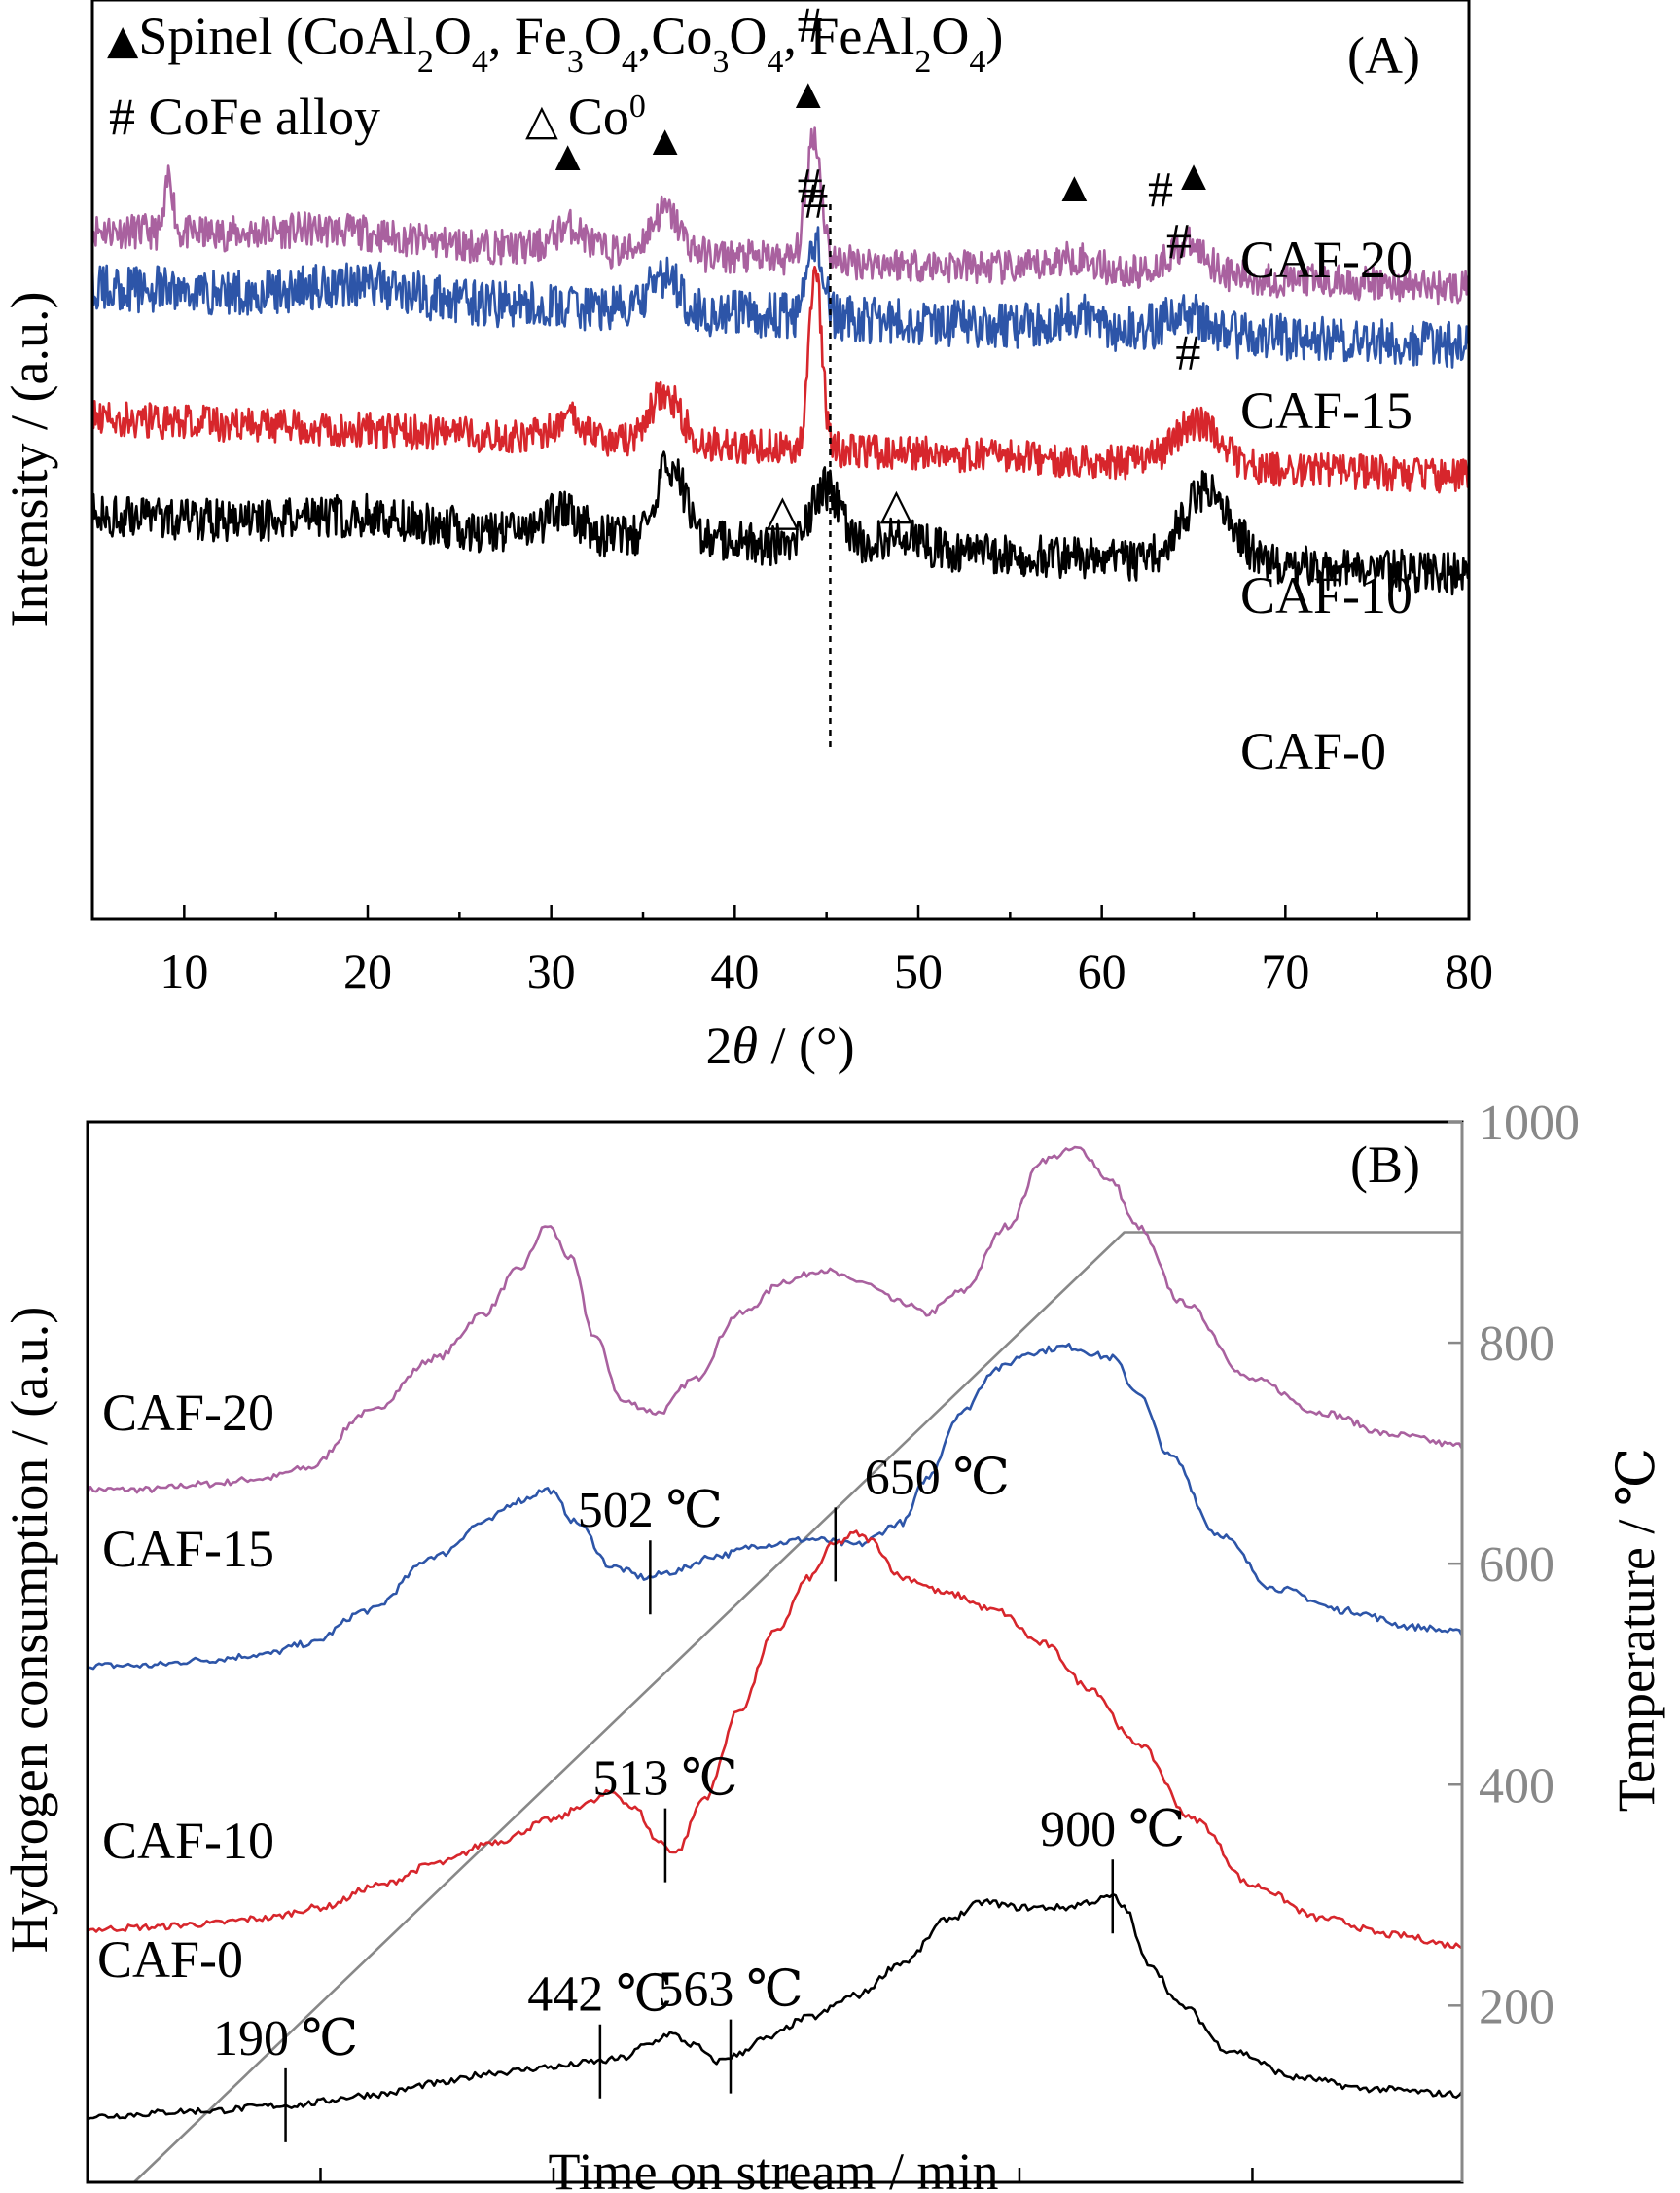 This screenshot has width=1680, height=2193. I want to click on panel-a-x-tick-label: 10, so click(184, 971).